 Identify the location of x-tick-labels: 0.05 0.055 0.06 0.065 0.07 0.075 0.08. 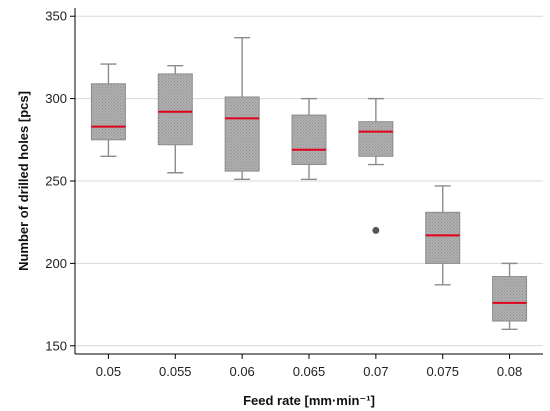
(309, 366).